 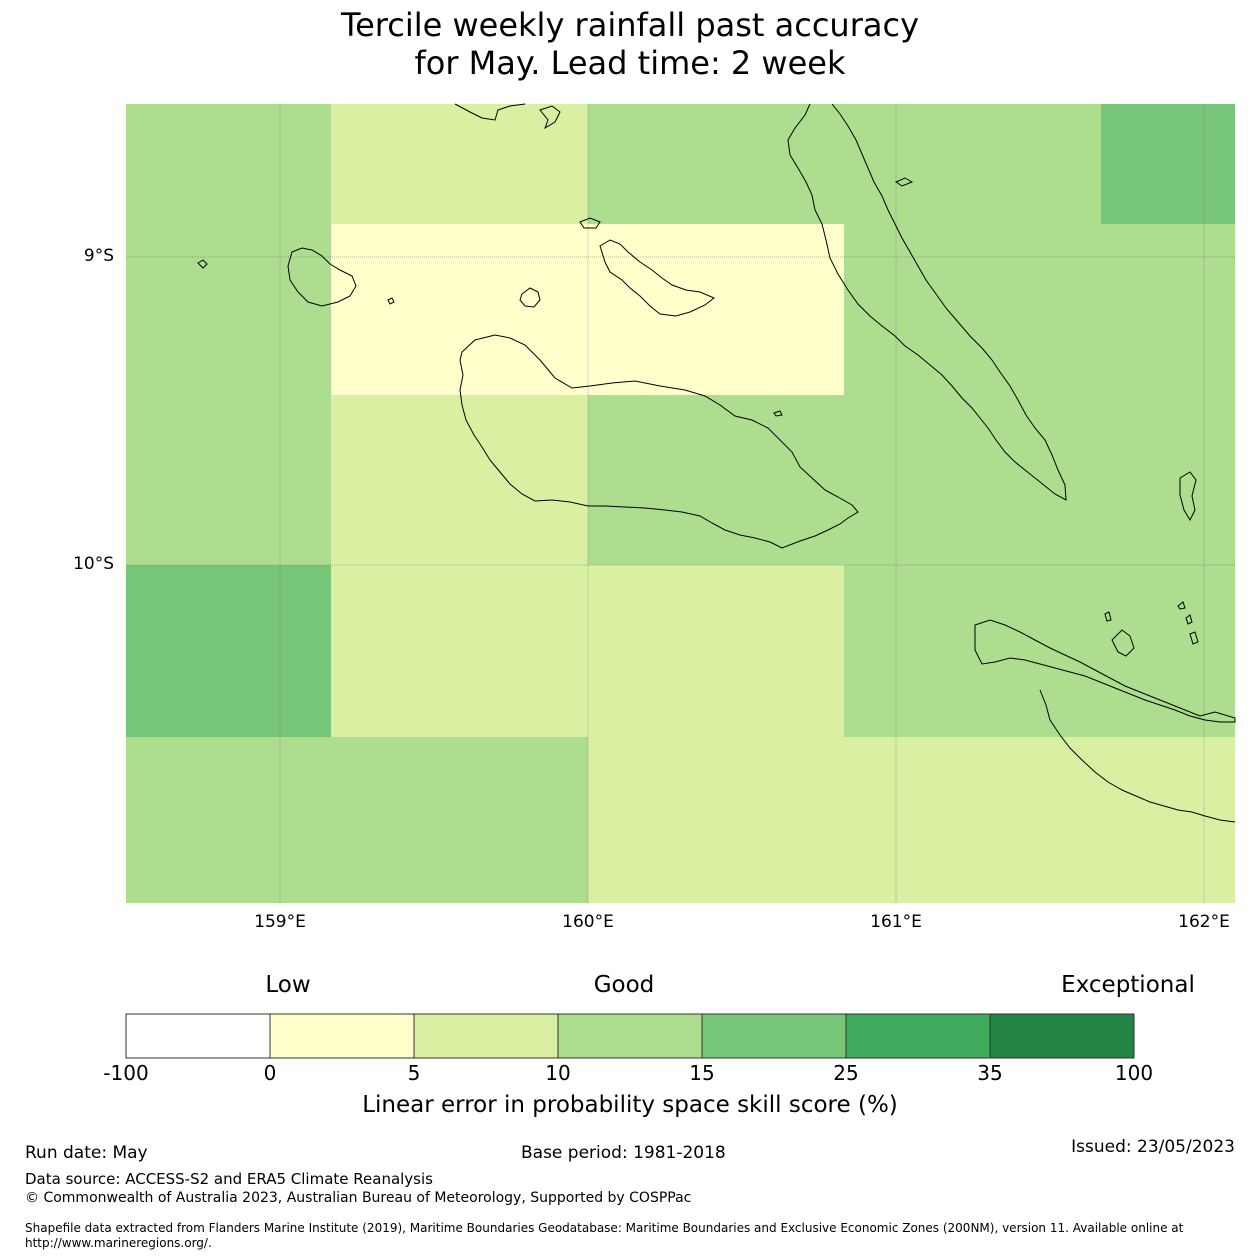 I want to click on lat-label-10s: 10°S, so click(x=93, y=564).